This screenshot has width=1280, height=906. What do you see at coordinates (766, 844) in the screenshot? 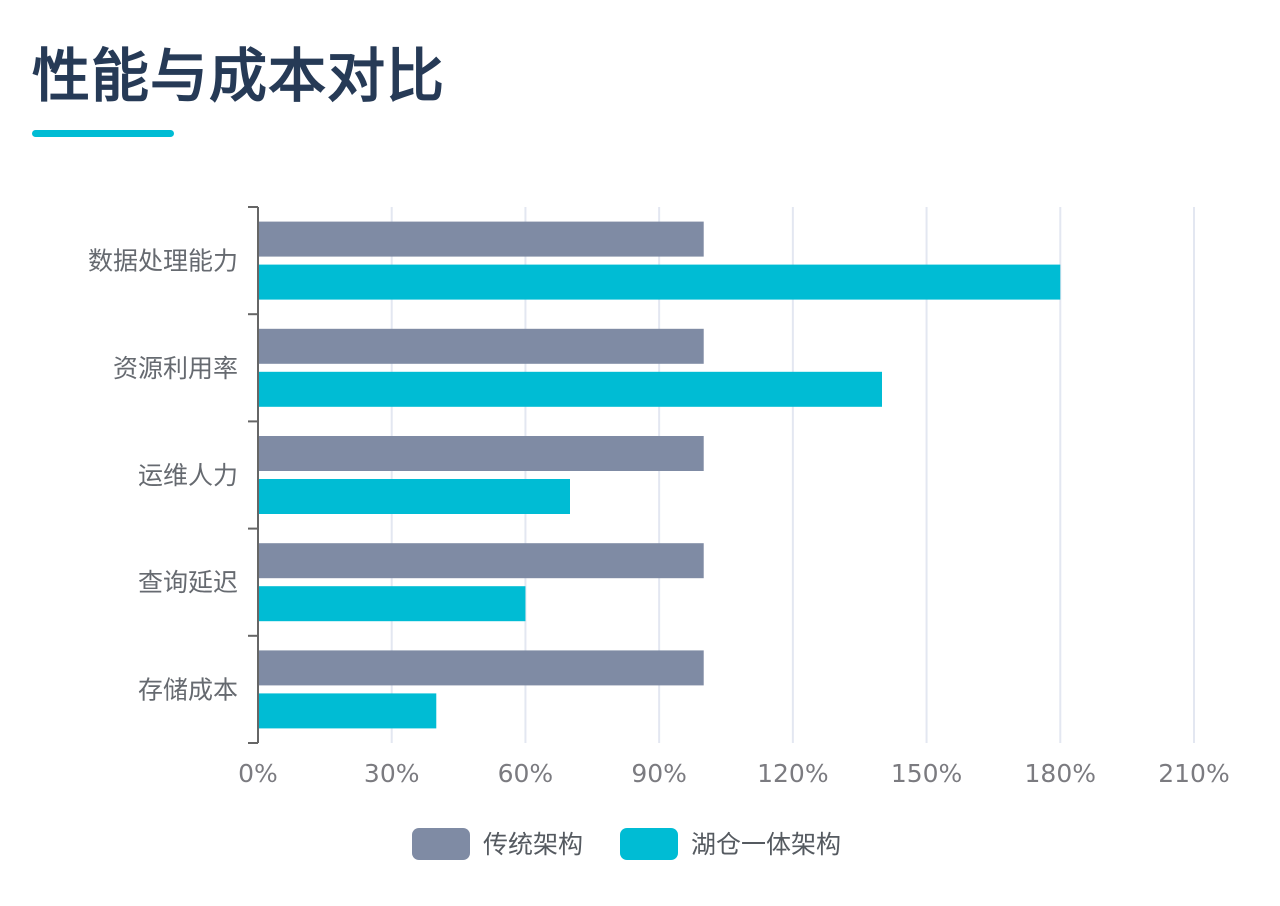
I see `legend-label: 湖仓一体架构` at bounding box center [766, 844].